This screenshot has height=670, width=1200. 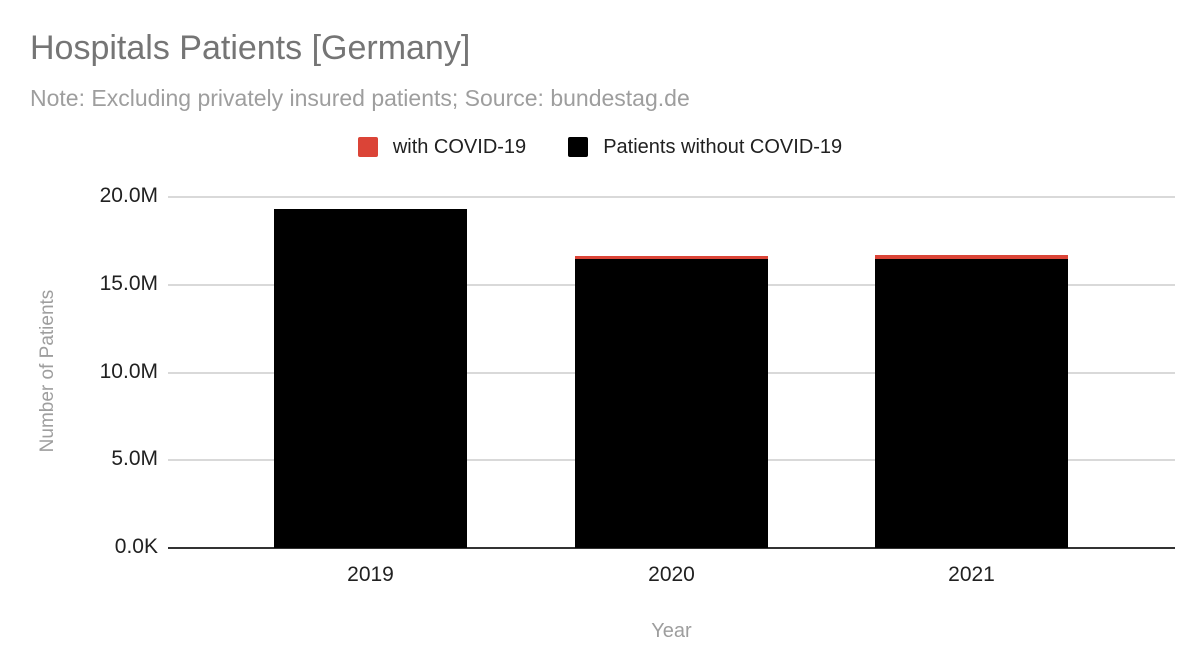 I want to click on x-axis-line, so click(x=671, y=548).